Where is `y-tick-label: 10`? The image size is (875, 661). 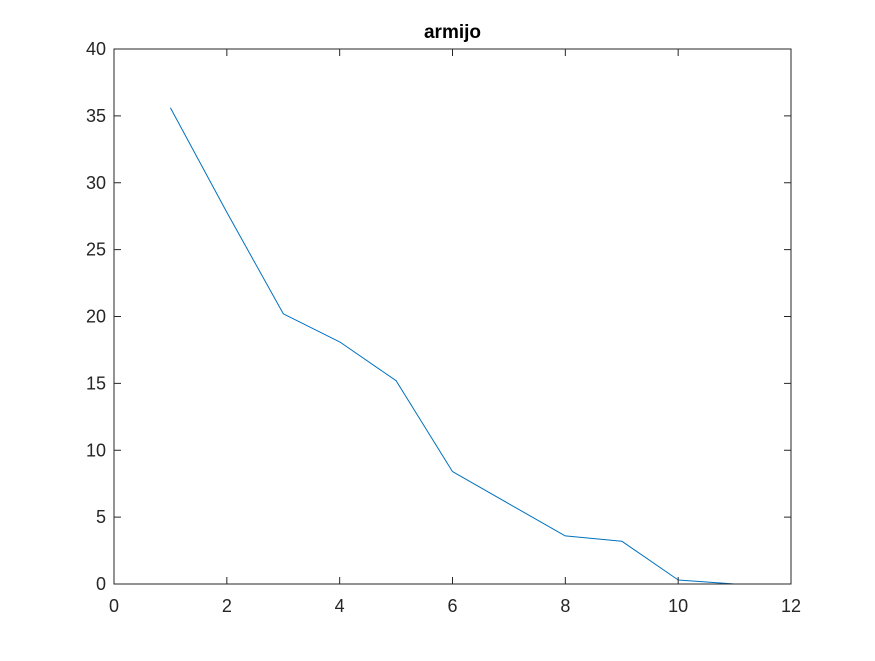
y-tick-label: 10 is located at coordinates (96, 450).